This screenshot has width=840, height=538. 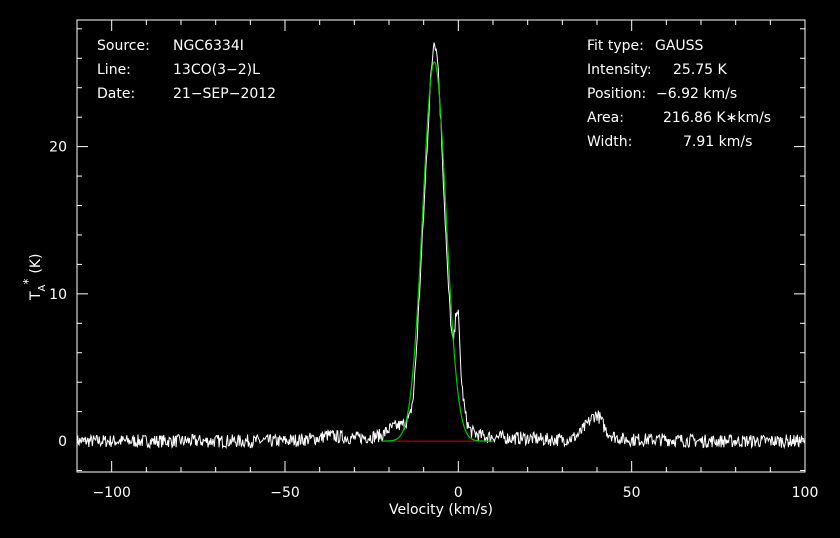 I want to click on info-left-label: Line:, so click(x=114, y=70).